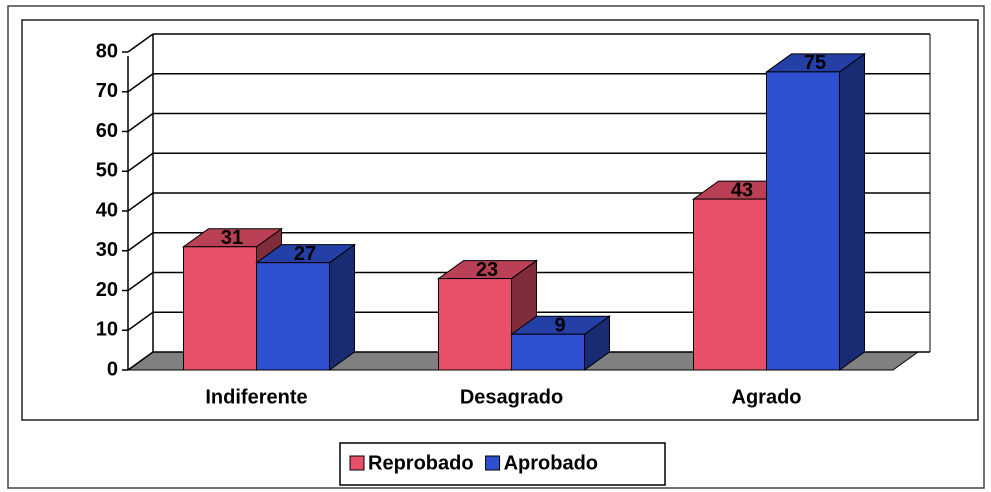 The width and height of the screenshot is (991, 492). Describe the element at coordinates (256, 397) in the screenshot. I see `x-tick-label: Indiferente` at that location.